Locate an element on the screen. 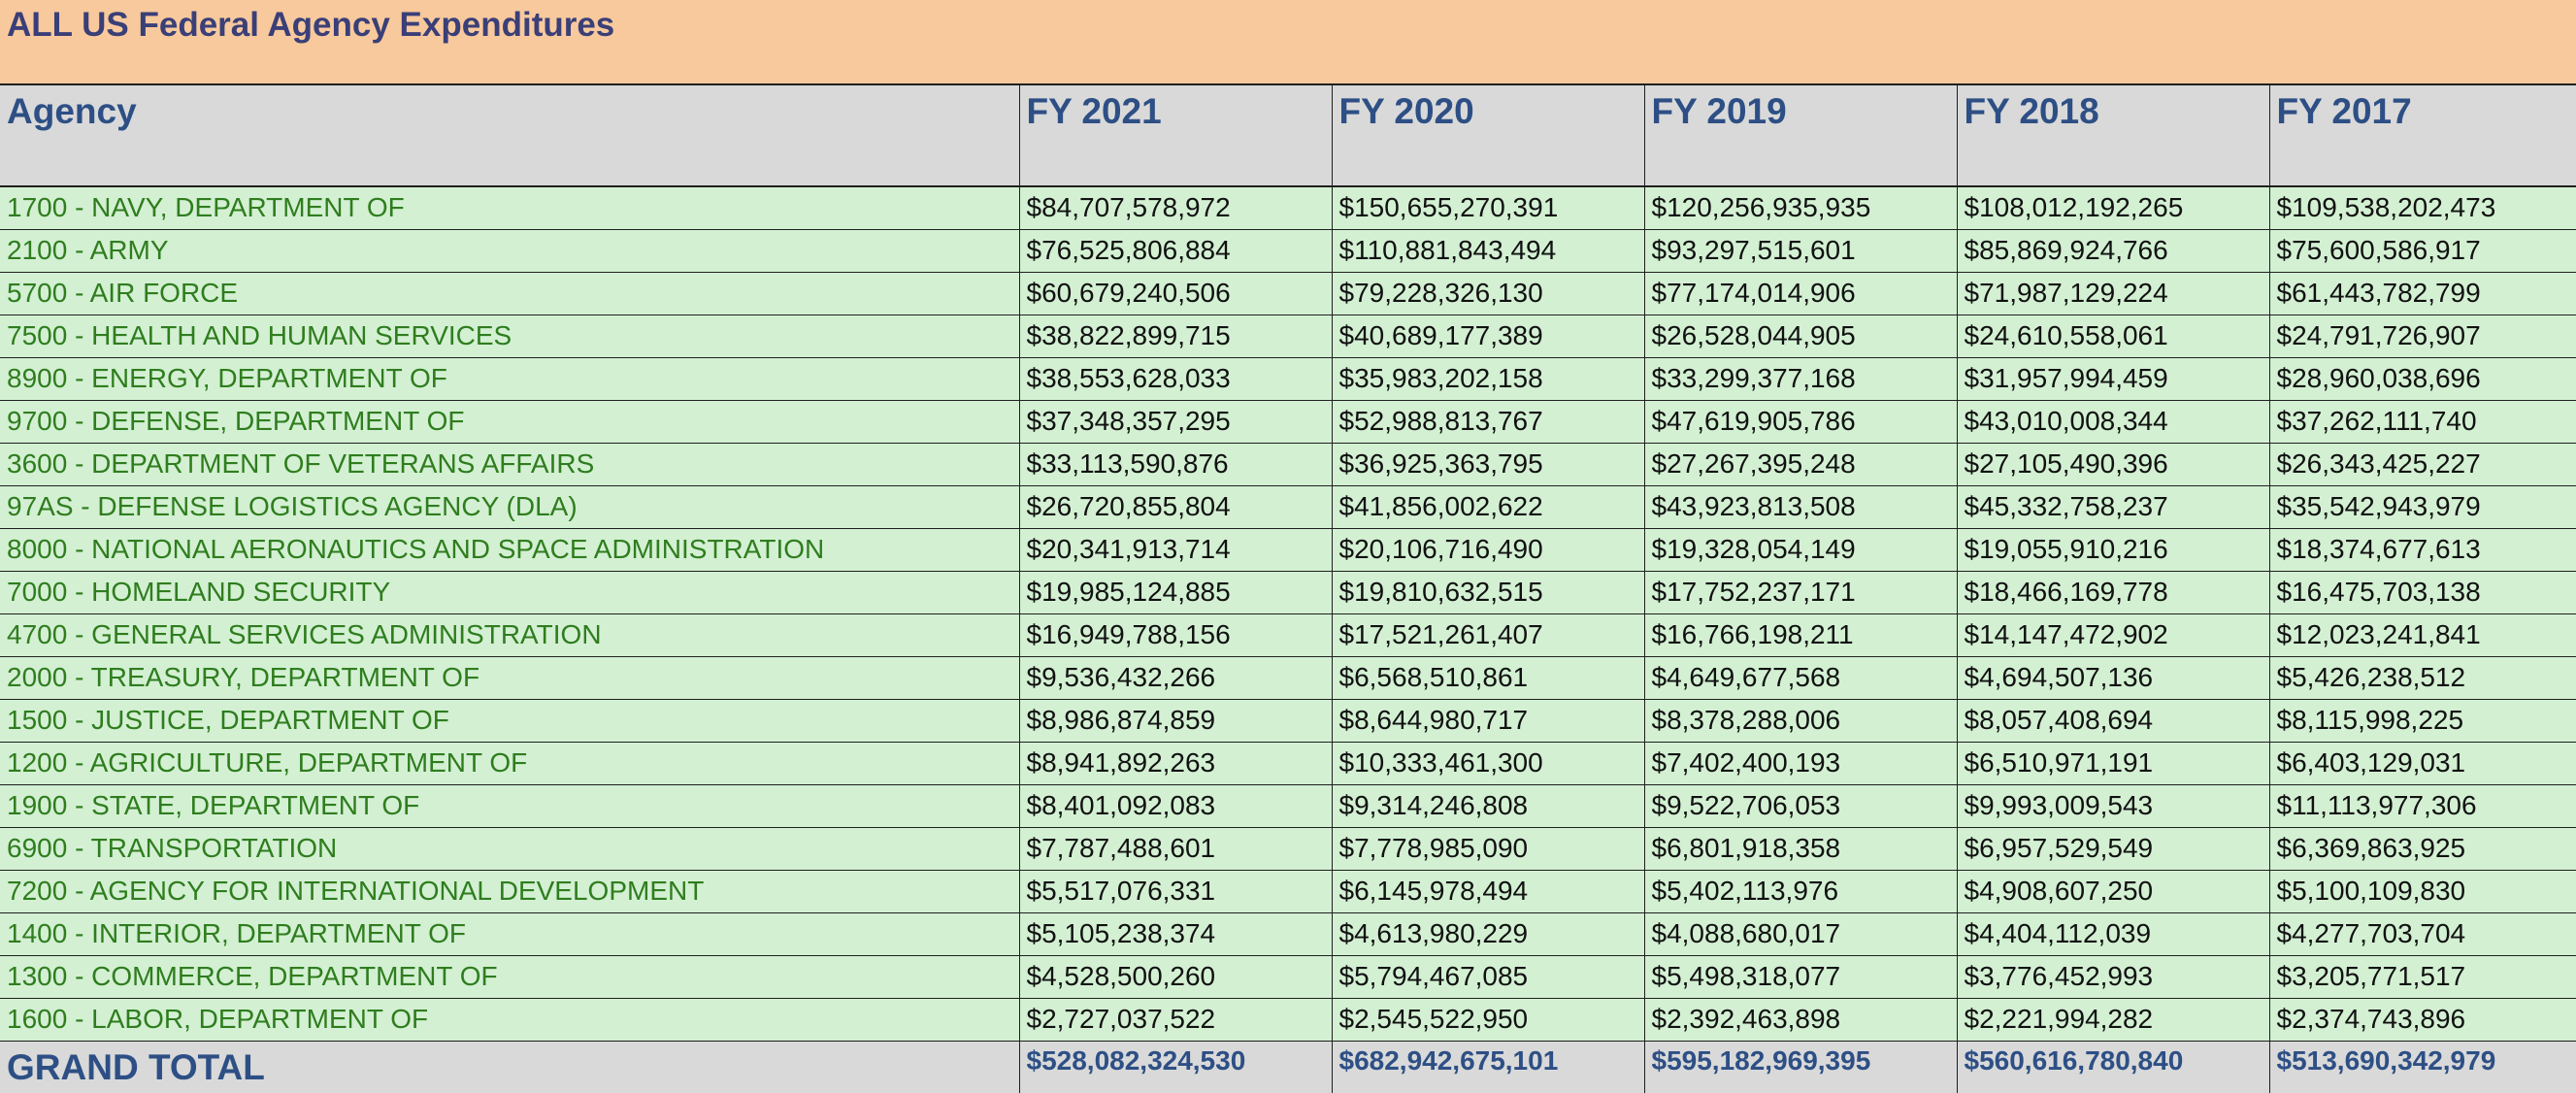  fy-2019-cell: $93,297,515,601 is located at coordinates (1801, 251).